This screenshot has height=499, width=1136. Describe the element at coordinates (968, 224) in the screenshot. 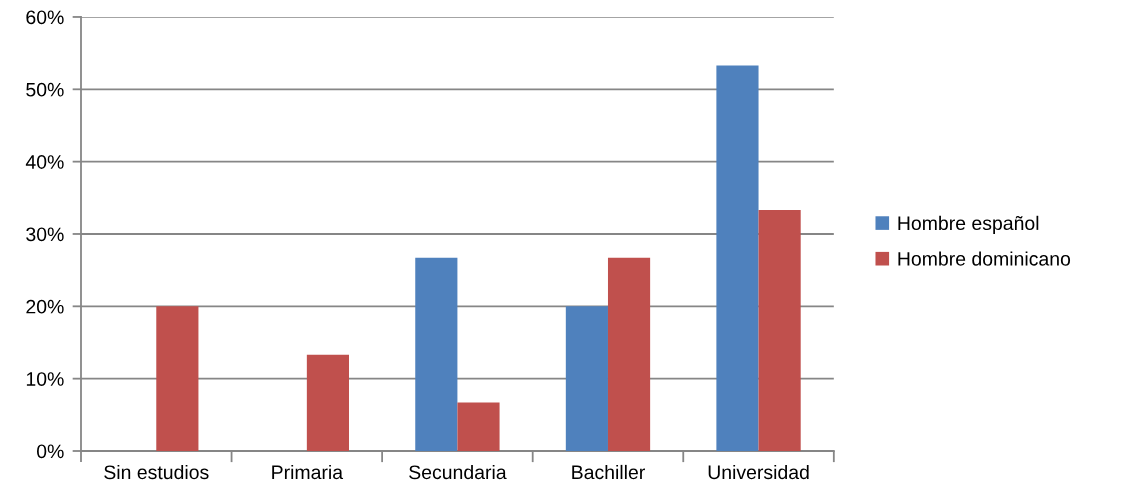

I see `legend-label: Hombre español` at that location.